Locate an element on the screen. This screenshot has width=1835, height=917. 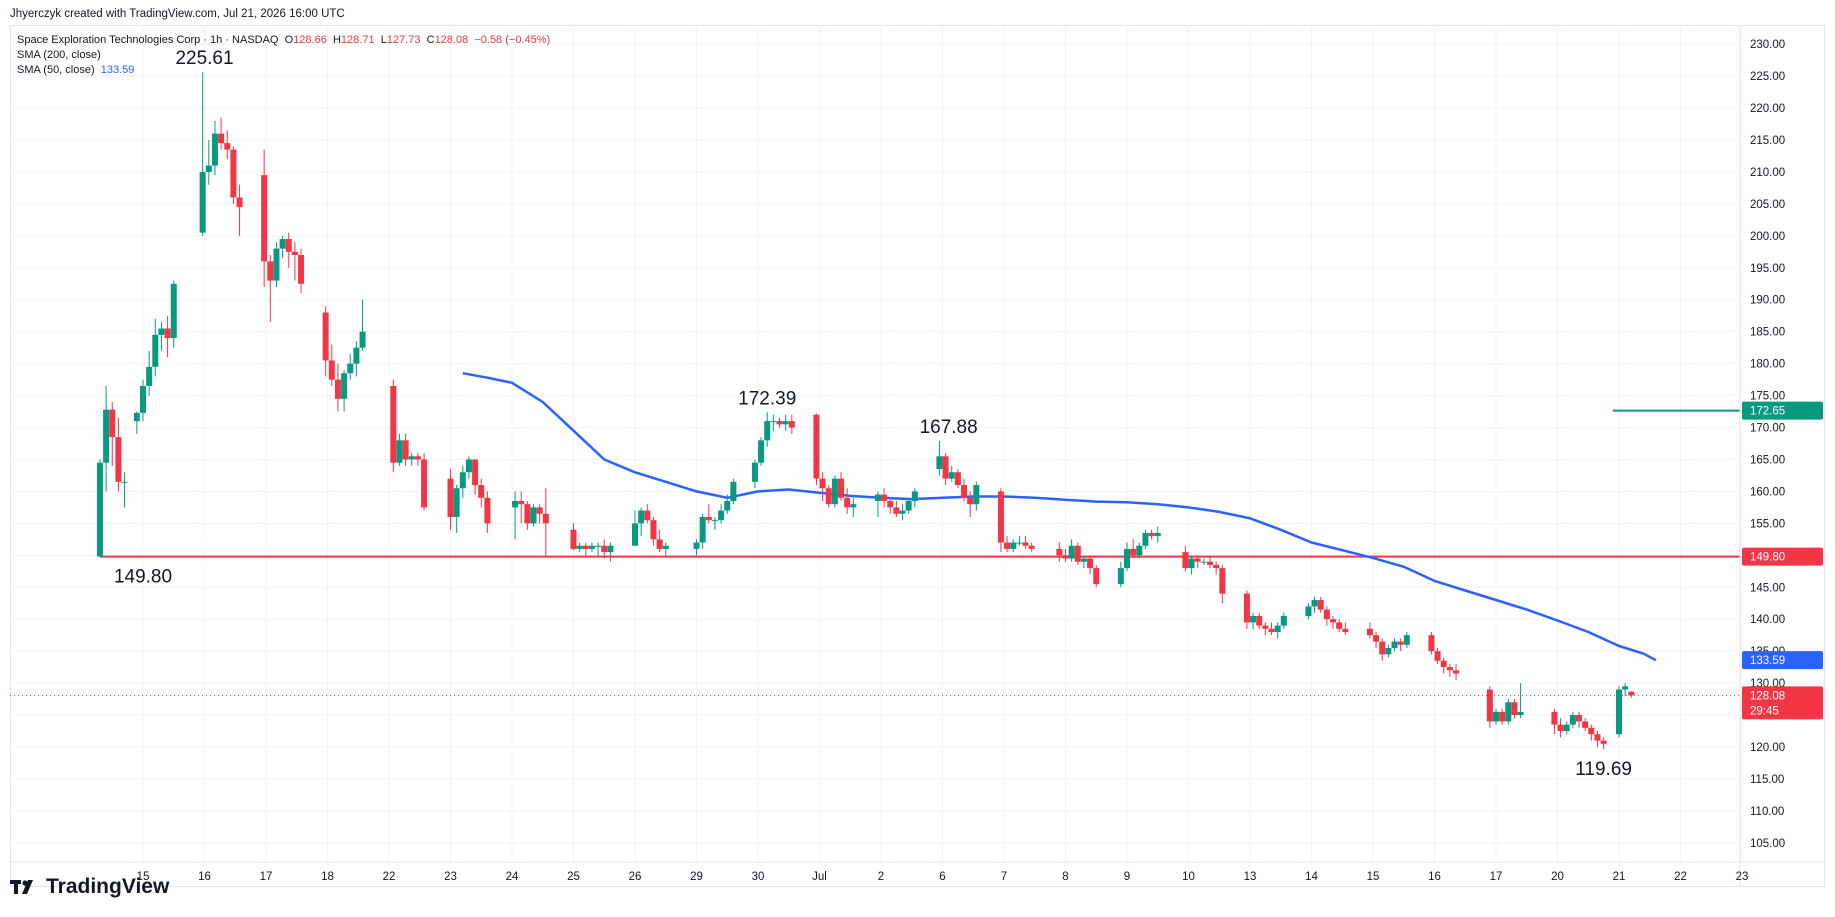
x-tick-label: 21 is located at coordinates (1619, 877).